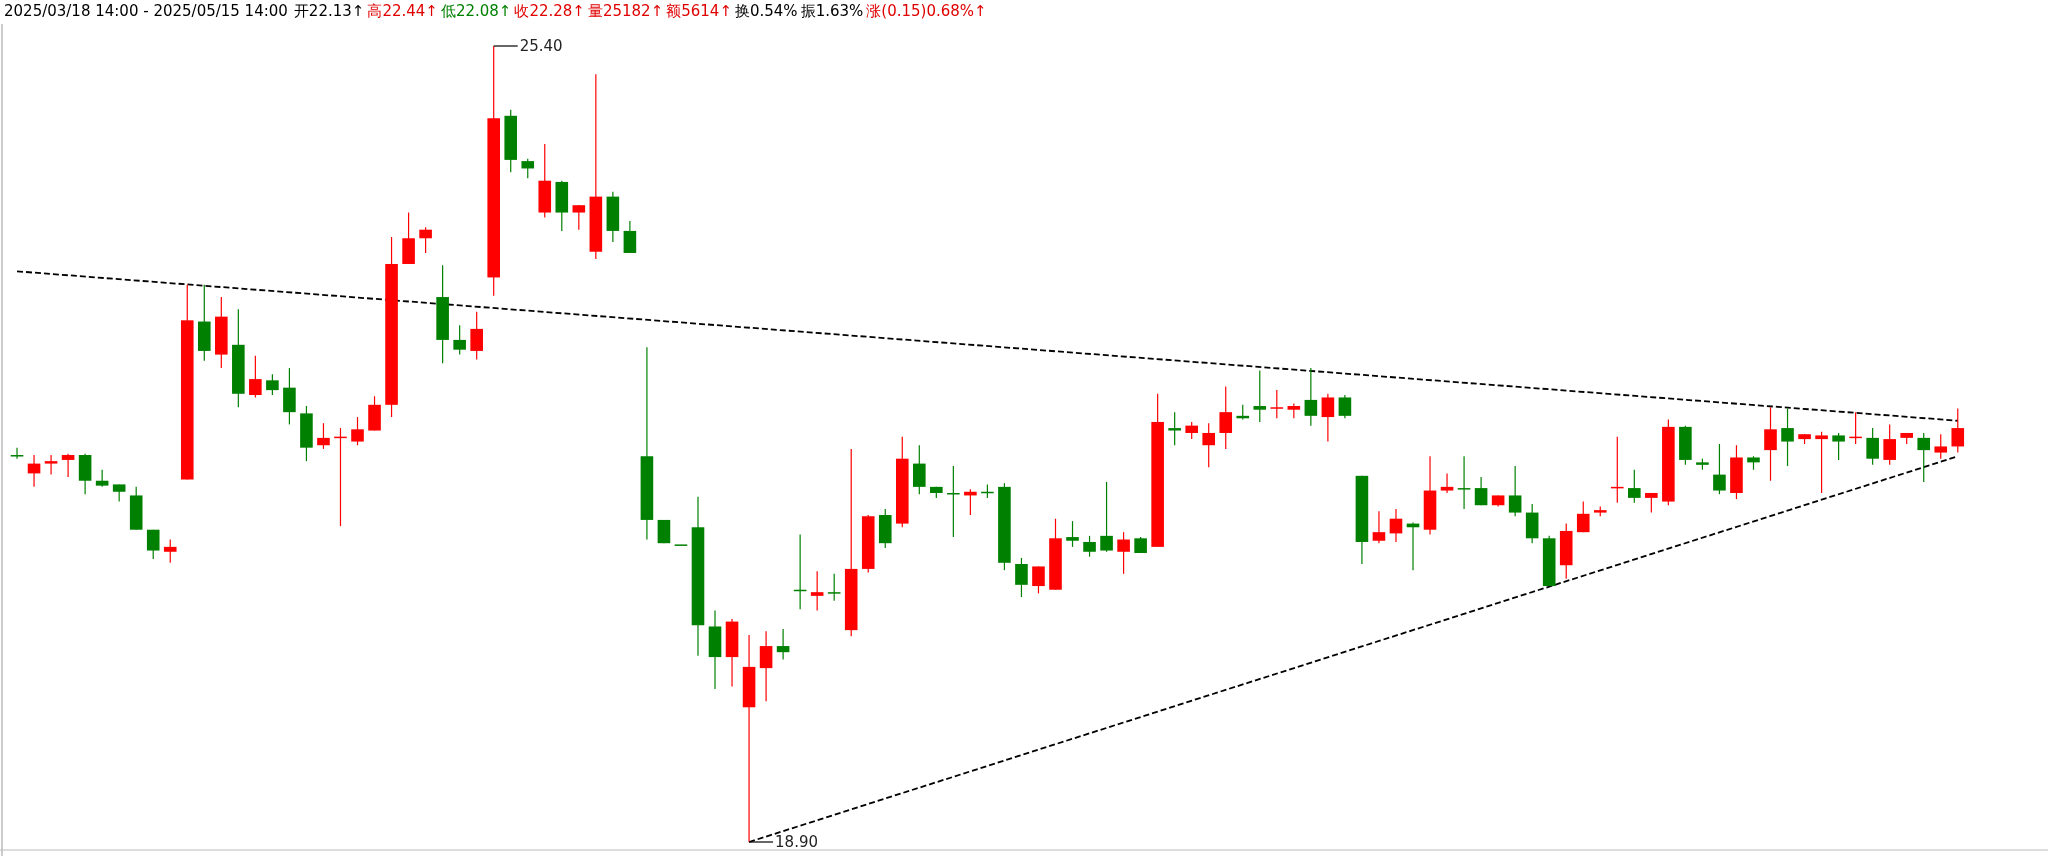 Image resolution: width=2048 pixels, height=856 pixels. Describe the element at coordinates (146, 11) in the screenshot. I see `chart-title: 2025/03/18 14:00 - 2025/05/15 14:00` at that location.